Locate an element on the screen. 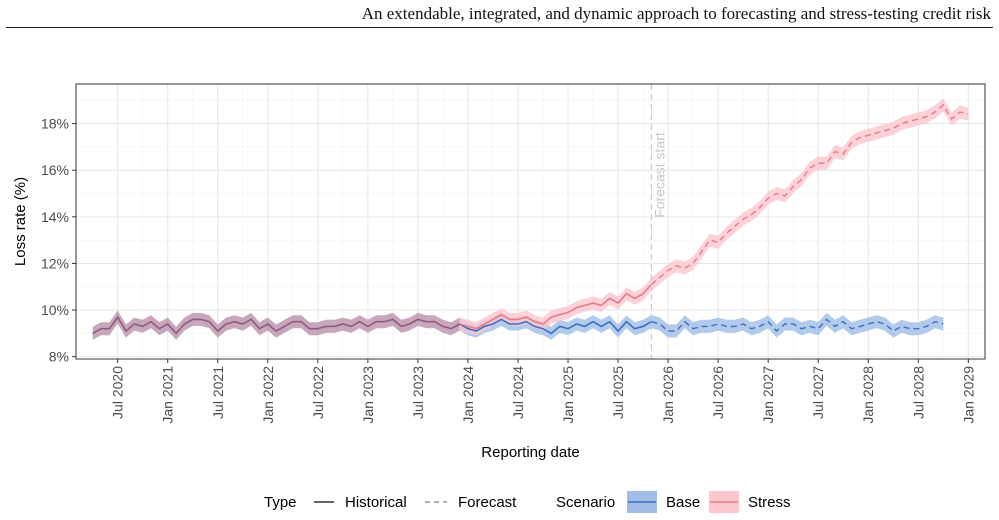 The height and width of the screenshot is (520, 999). forecast-start-marker: Forecast start is located at coordinates (658, 221).